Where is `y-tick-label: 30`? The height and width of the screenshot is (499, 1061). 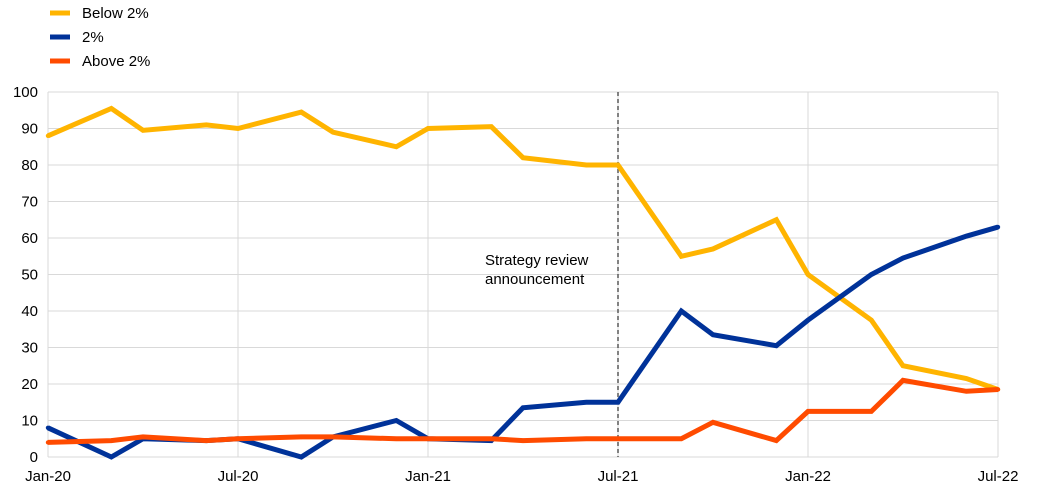 y-tick-label: 30 is located at coordinates (29, 348).